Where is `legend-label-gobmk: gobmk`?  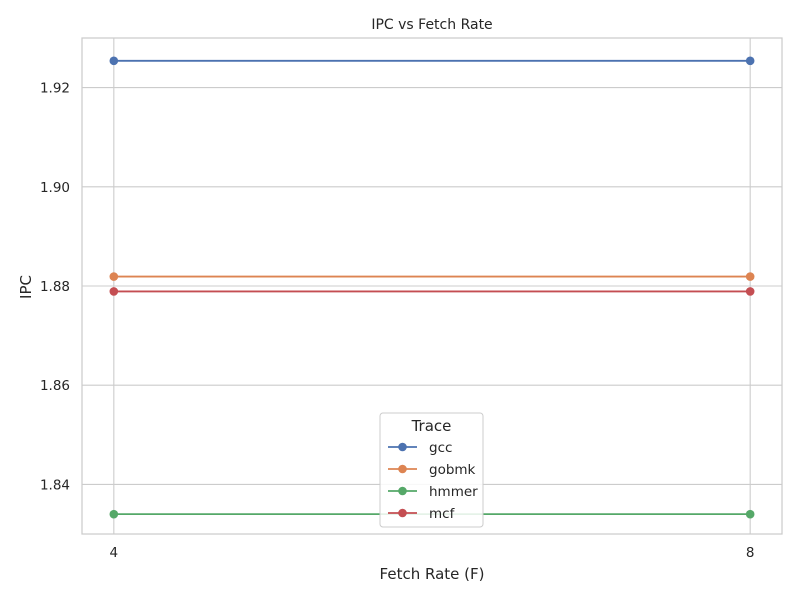
legend-label-gobmk: gobmk is located at coordinates (452, 470).